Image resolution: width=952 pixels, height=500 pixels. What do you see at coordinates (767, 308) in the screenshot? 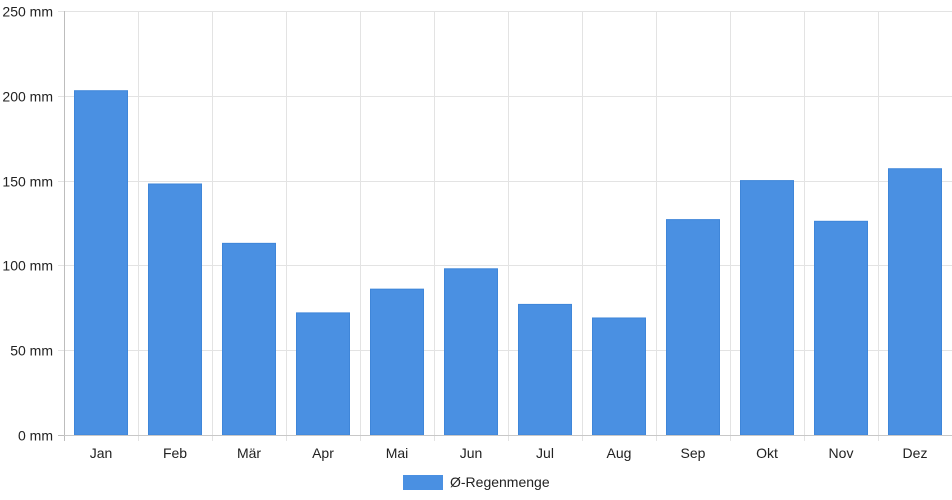
I see `bar-okt` at bounding box center [767, 308].